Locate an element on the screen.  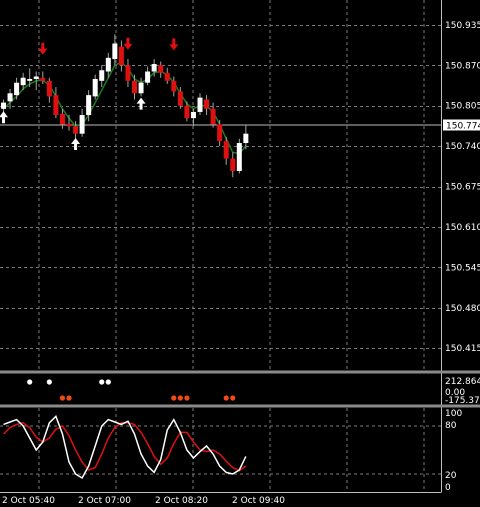
stochastic-oscillator is located at coordinates (124, 447).